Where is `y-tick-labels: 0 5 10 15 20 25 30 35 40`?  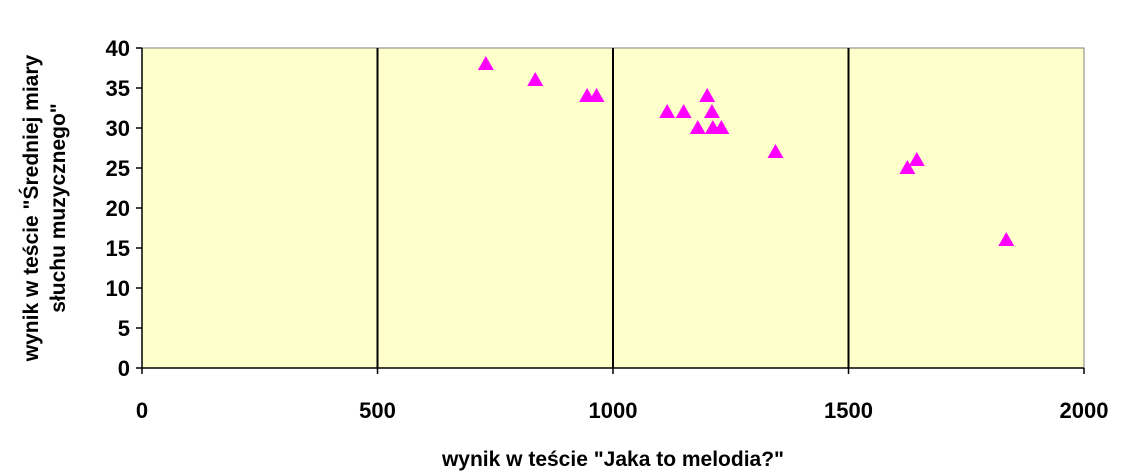
y-tick-labels: 0 5 10 15 20 25 30 35 40 is located at coordinates (118, 208).